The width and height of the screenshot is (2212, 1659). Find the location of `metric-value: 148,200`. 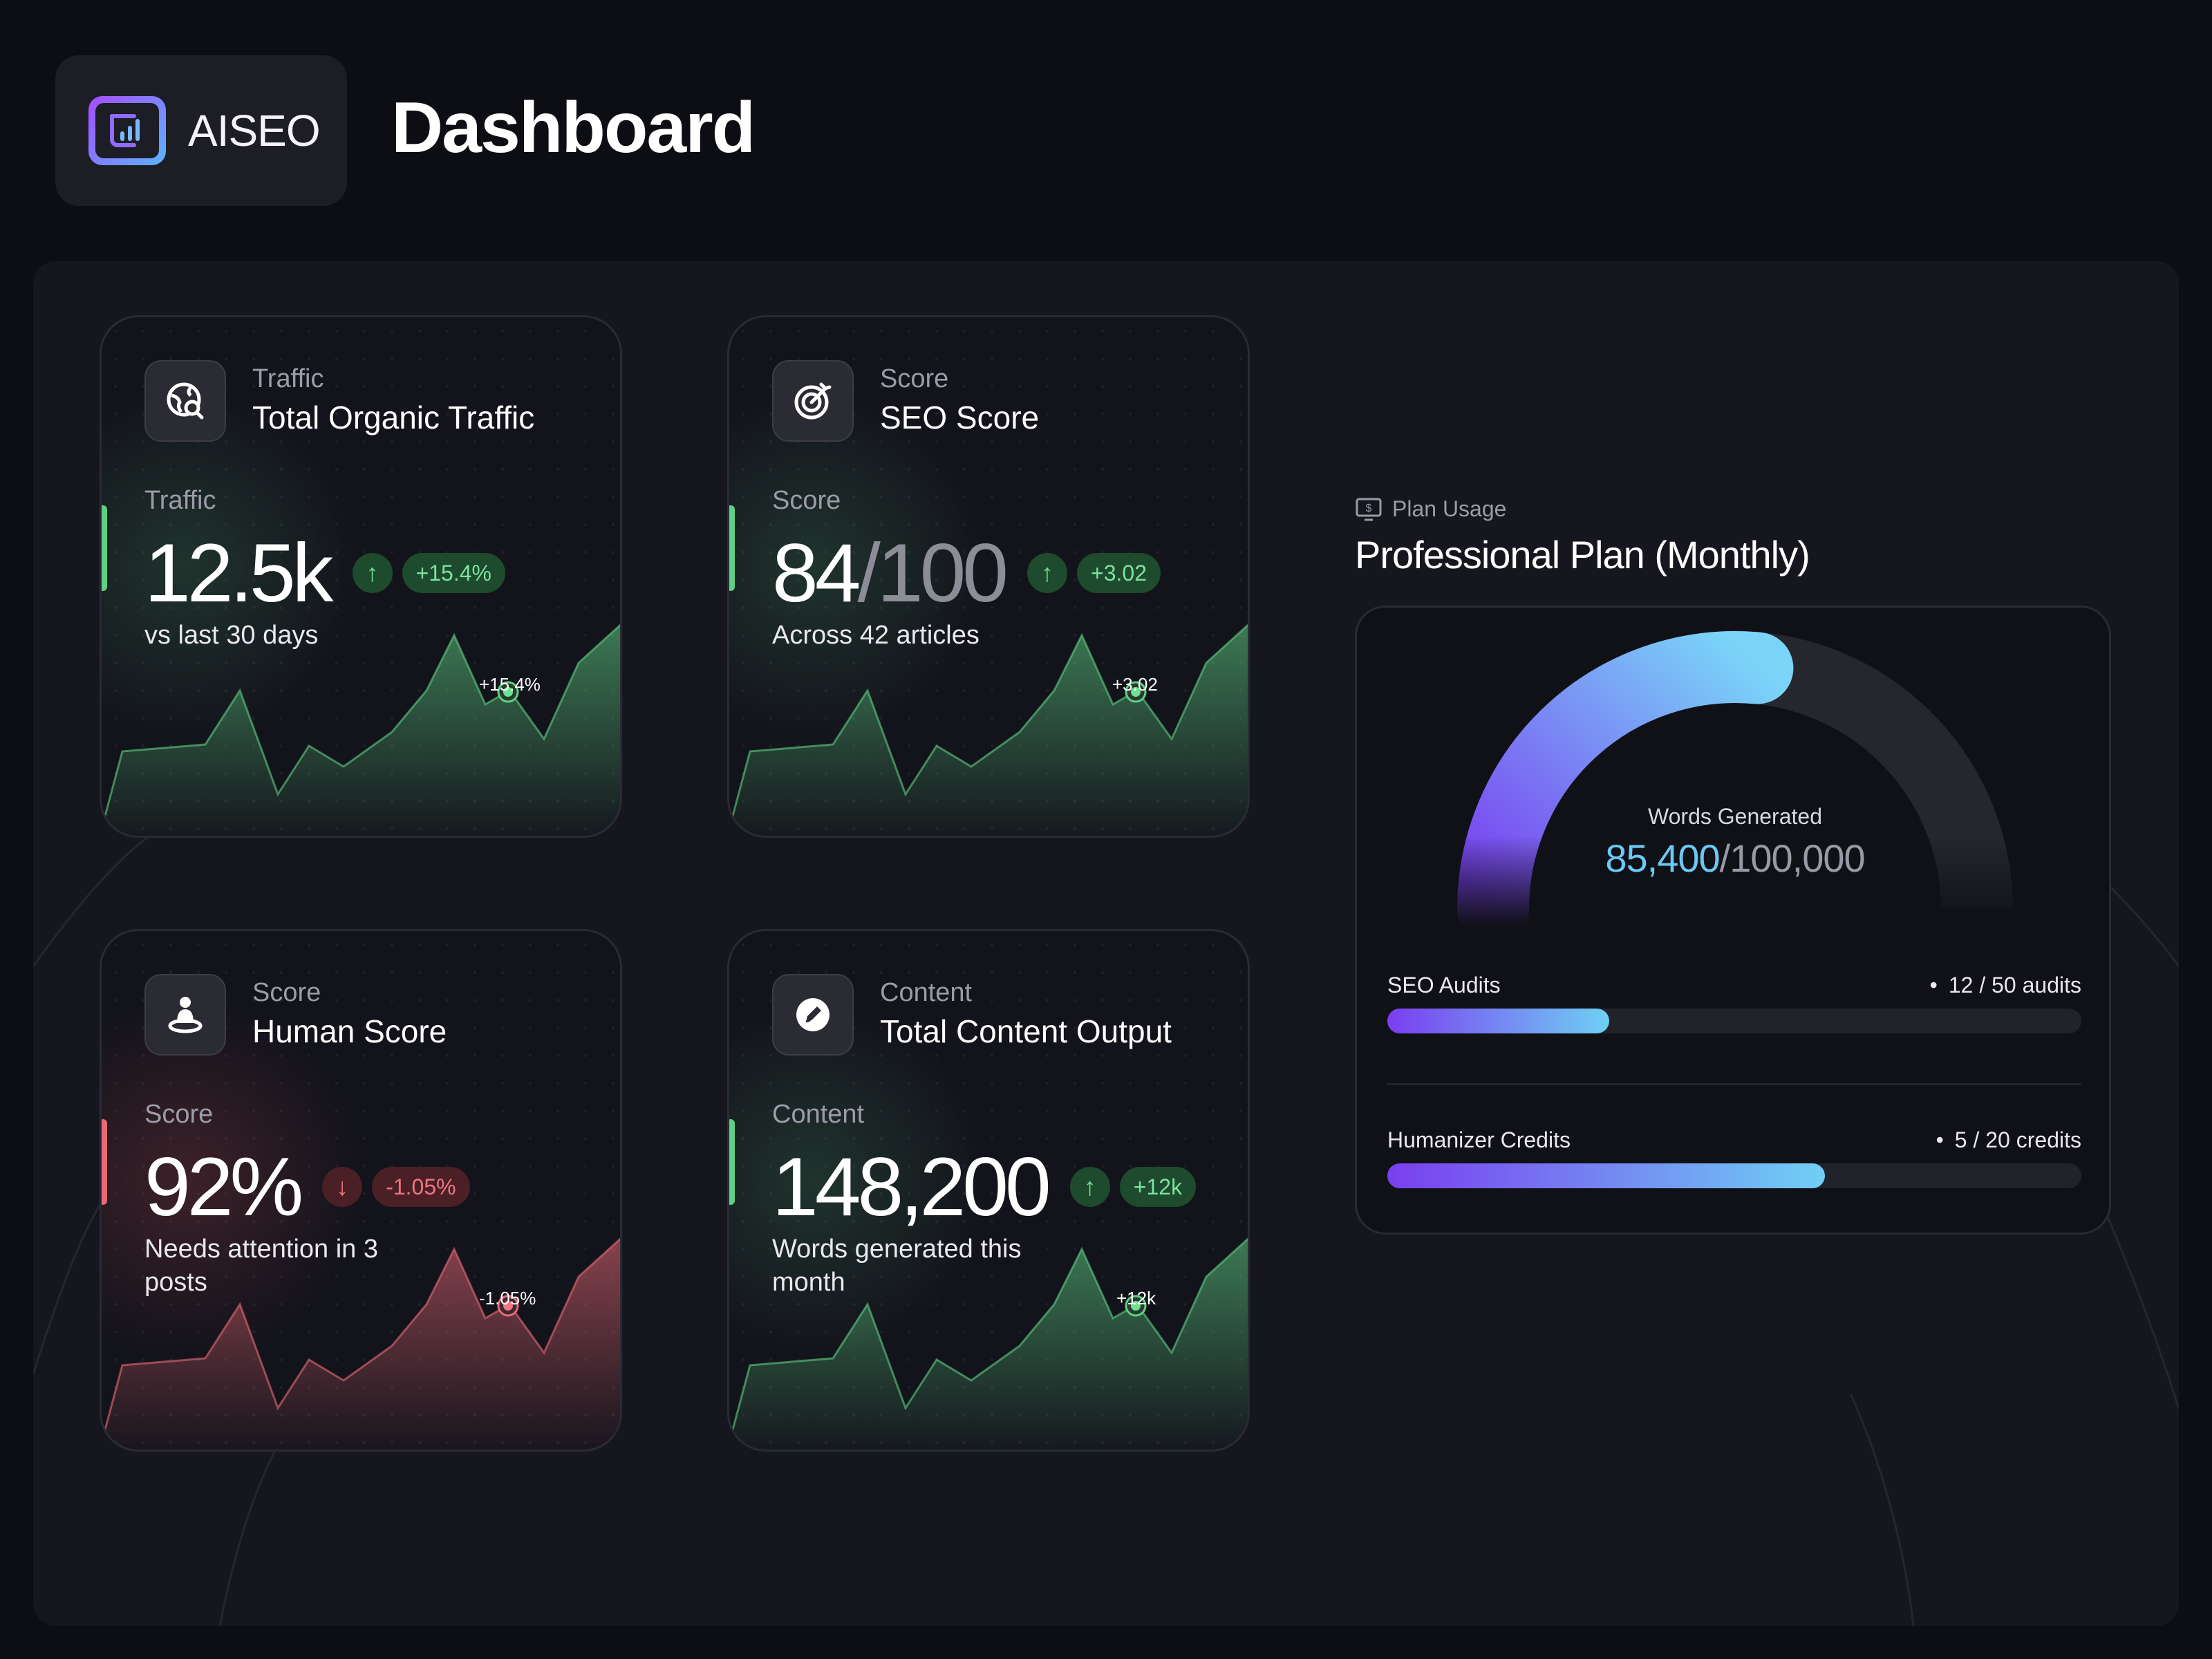

metric-value: 148,200 is located at coordinates (911, 1187).